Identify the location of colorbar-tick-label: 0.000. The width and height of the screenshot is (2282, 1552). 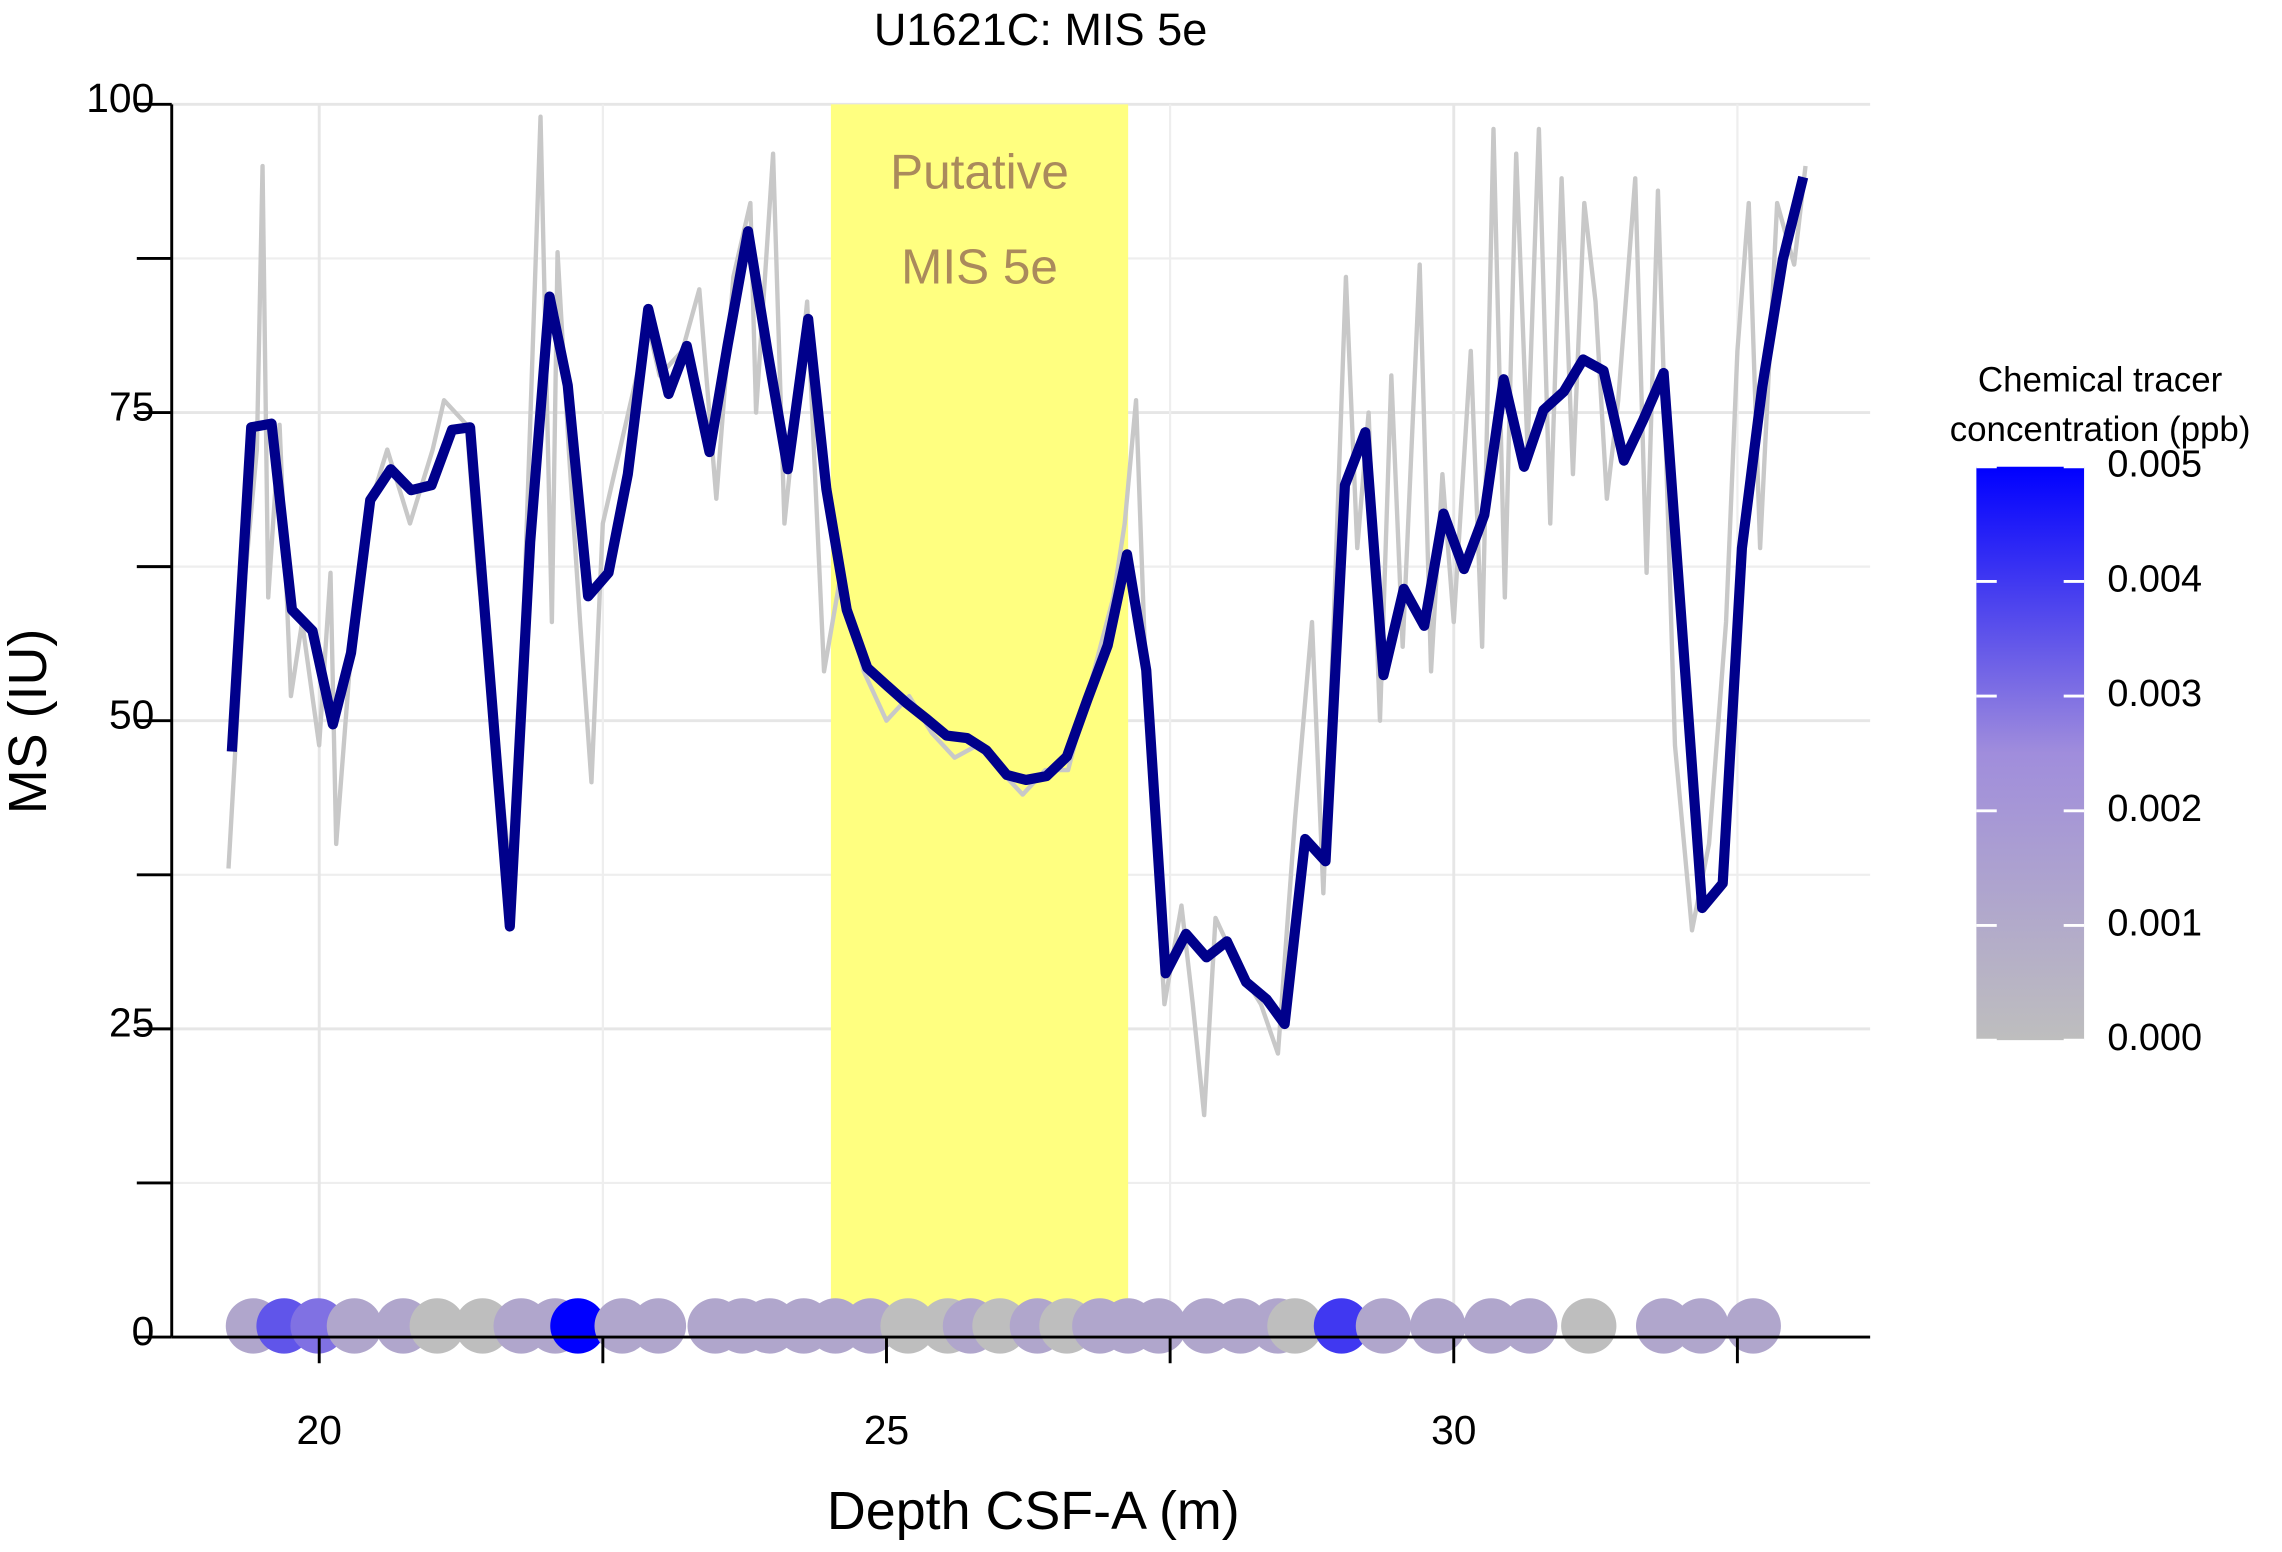
(2154, 1038).